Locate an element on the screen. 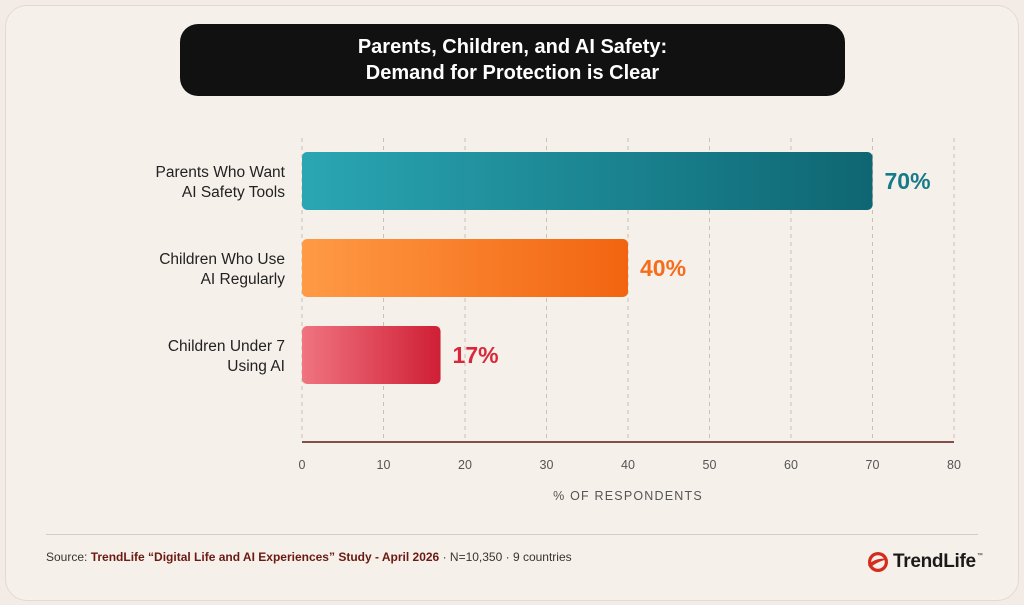 Image resolution: width=1024 pixels, height=605 pixels. category-label: Parents Who Want is located at coordinates (220, 172).